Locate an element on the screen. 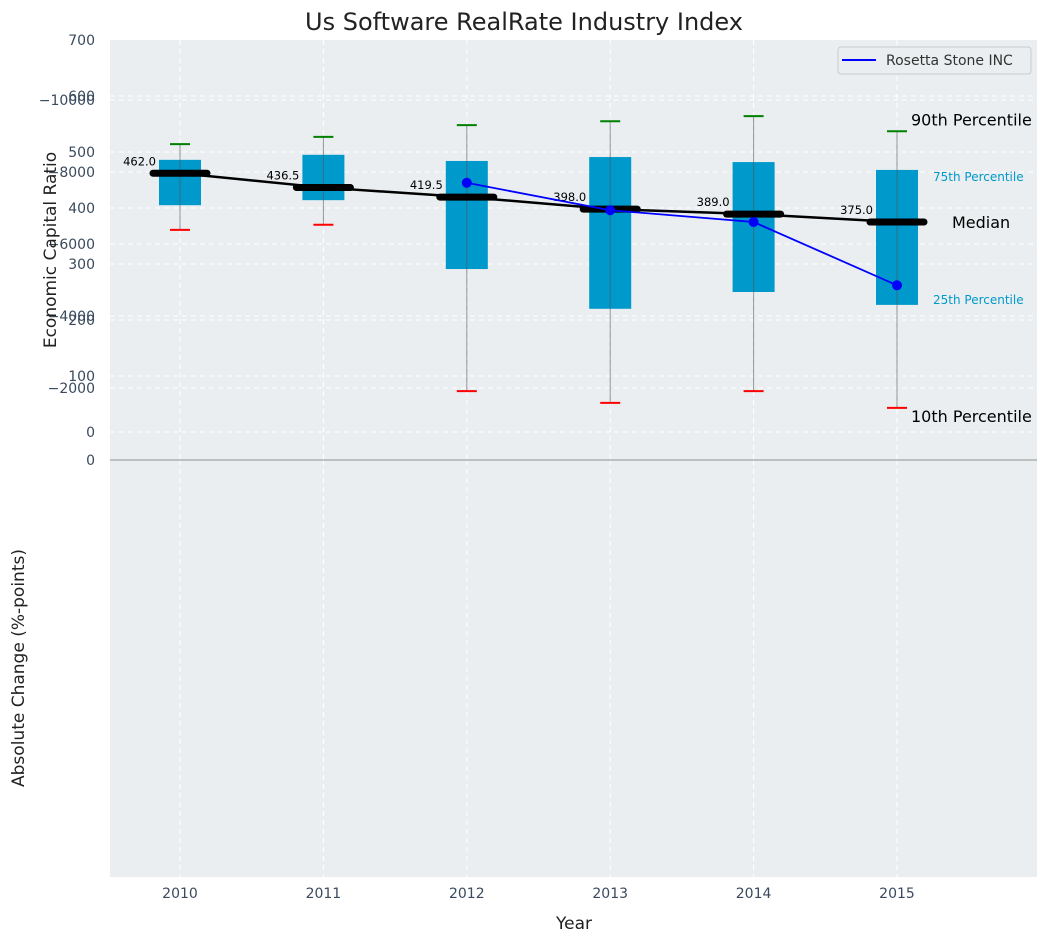 This screenshot has height=942, width=1048. bottom-y-tick-label: −4000 is located at coordinates (71, 317).